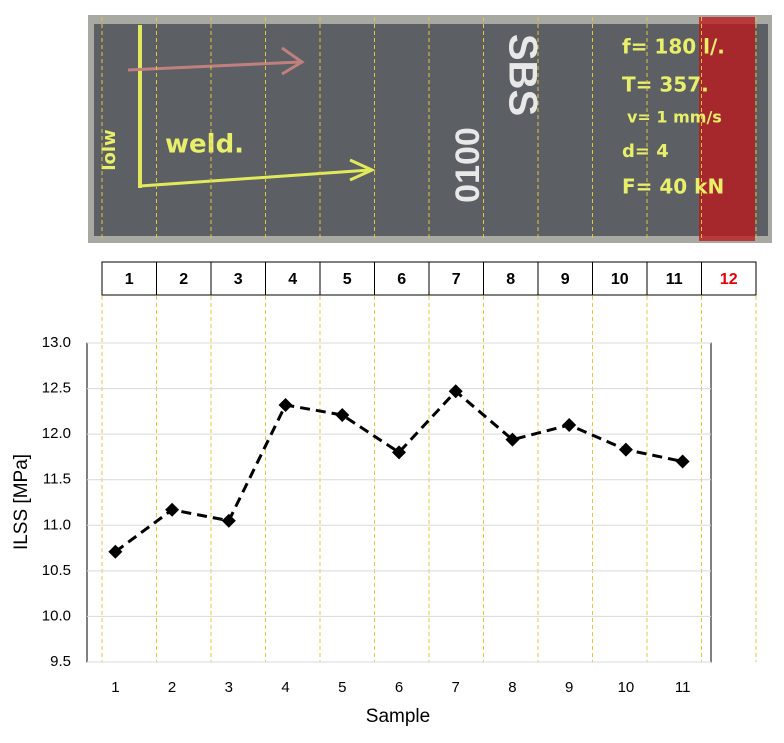 This screenshot has height=743, width=784. I want to click on strip-label: 1, so click(129, 279).